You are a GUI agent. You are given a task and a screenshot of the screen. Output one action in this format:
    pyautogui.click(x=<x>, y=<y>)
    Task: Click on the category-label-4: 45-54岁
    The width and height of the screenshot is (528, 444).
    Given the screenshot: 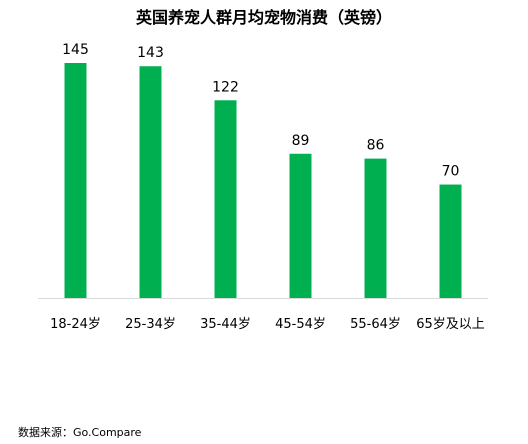 What is the action you would take?
    pyautogui.click(x=300, y=324)
    